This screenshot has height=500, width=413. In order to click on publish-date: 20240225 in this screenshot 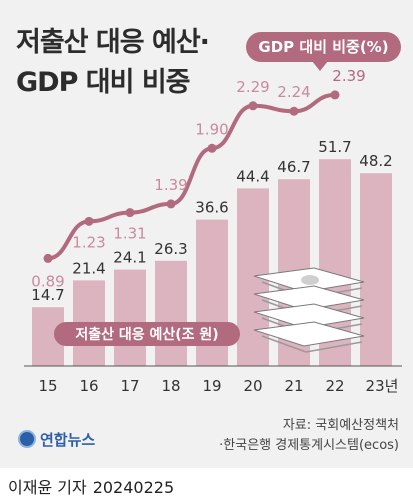, I will do `click(133, 487)`.